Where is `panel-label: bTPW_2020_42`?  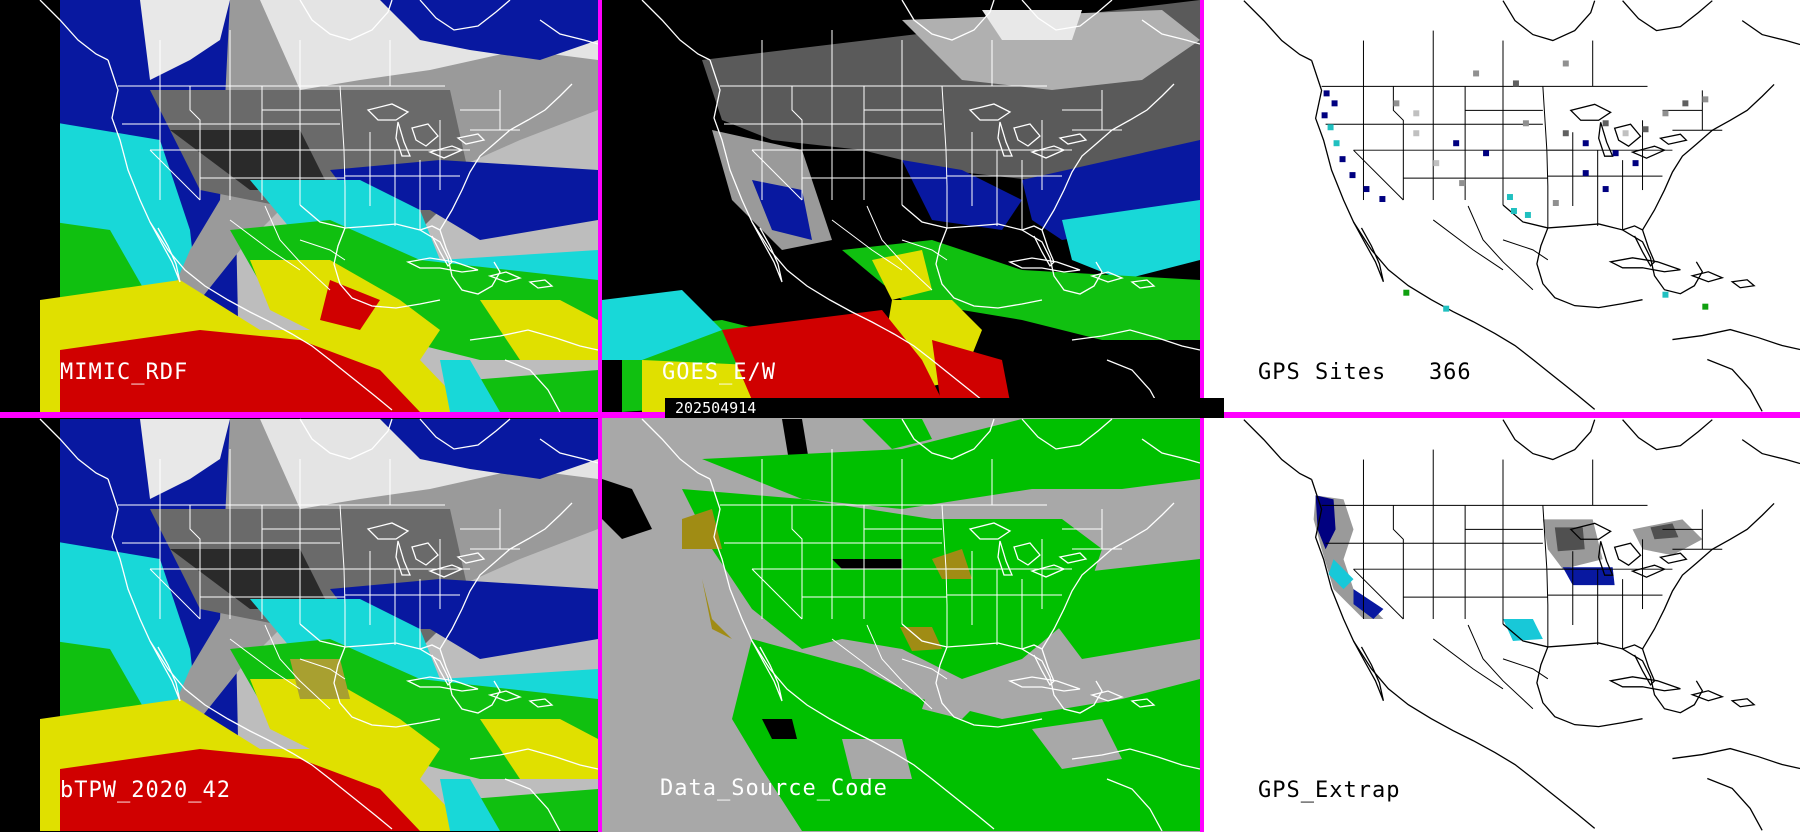 panel-label: bTPW_2020_42 is located at coordinates (145, 790).